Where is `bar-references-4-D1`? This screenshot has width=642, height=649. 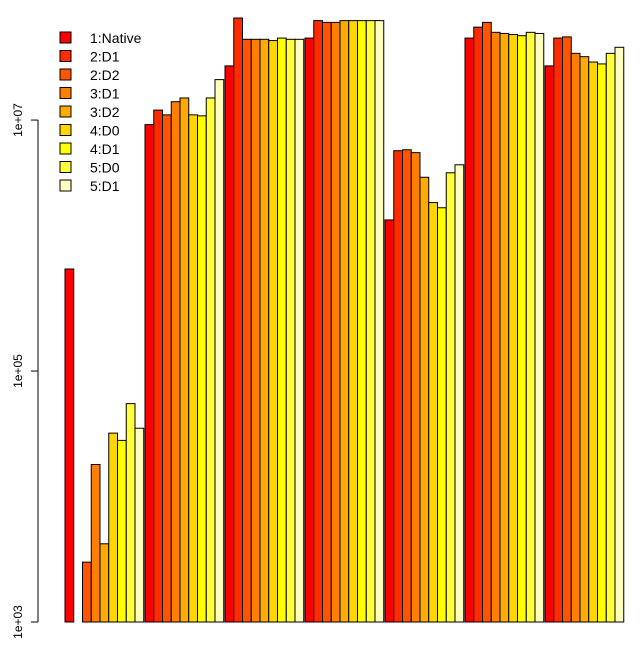
bar-references-4-D1 is located at coordinates (522, 329).